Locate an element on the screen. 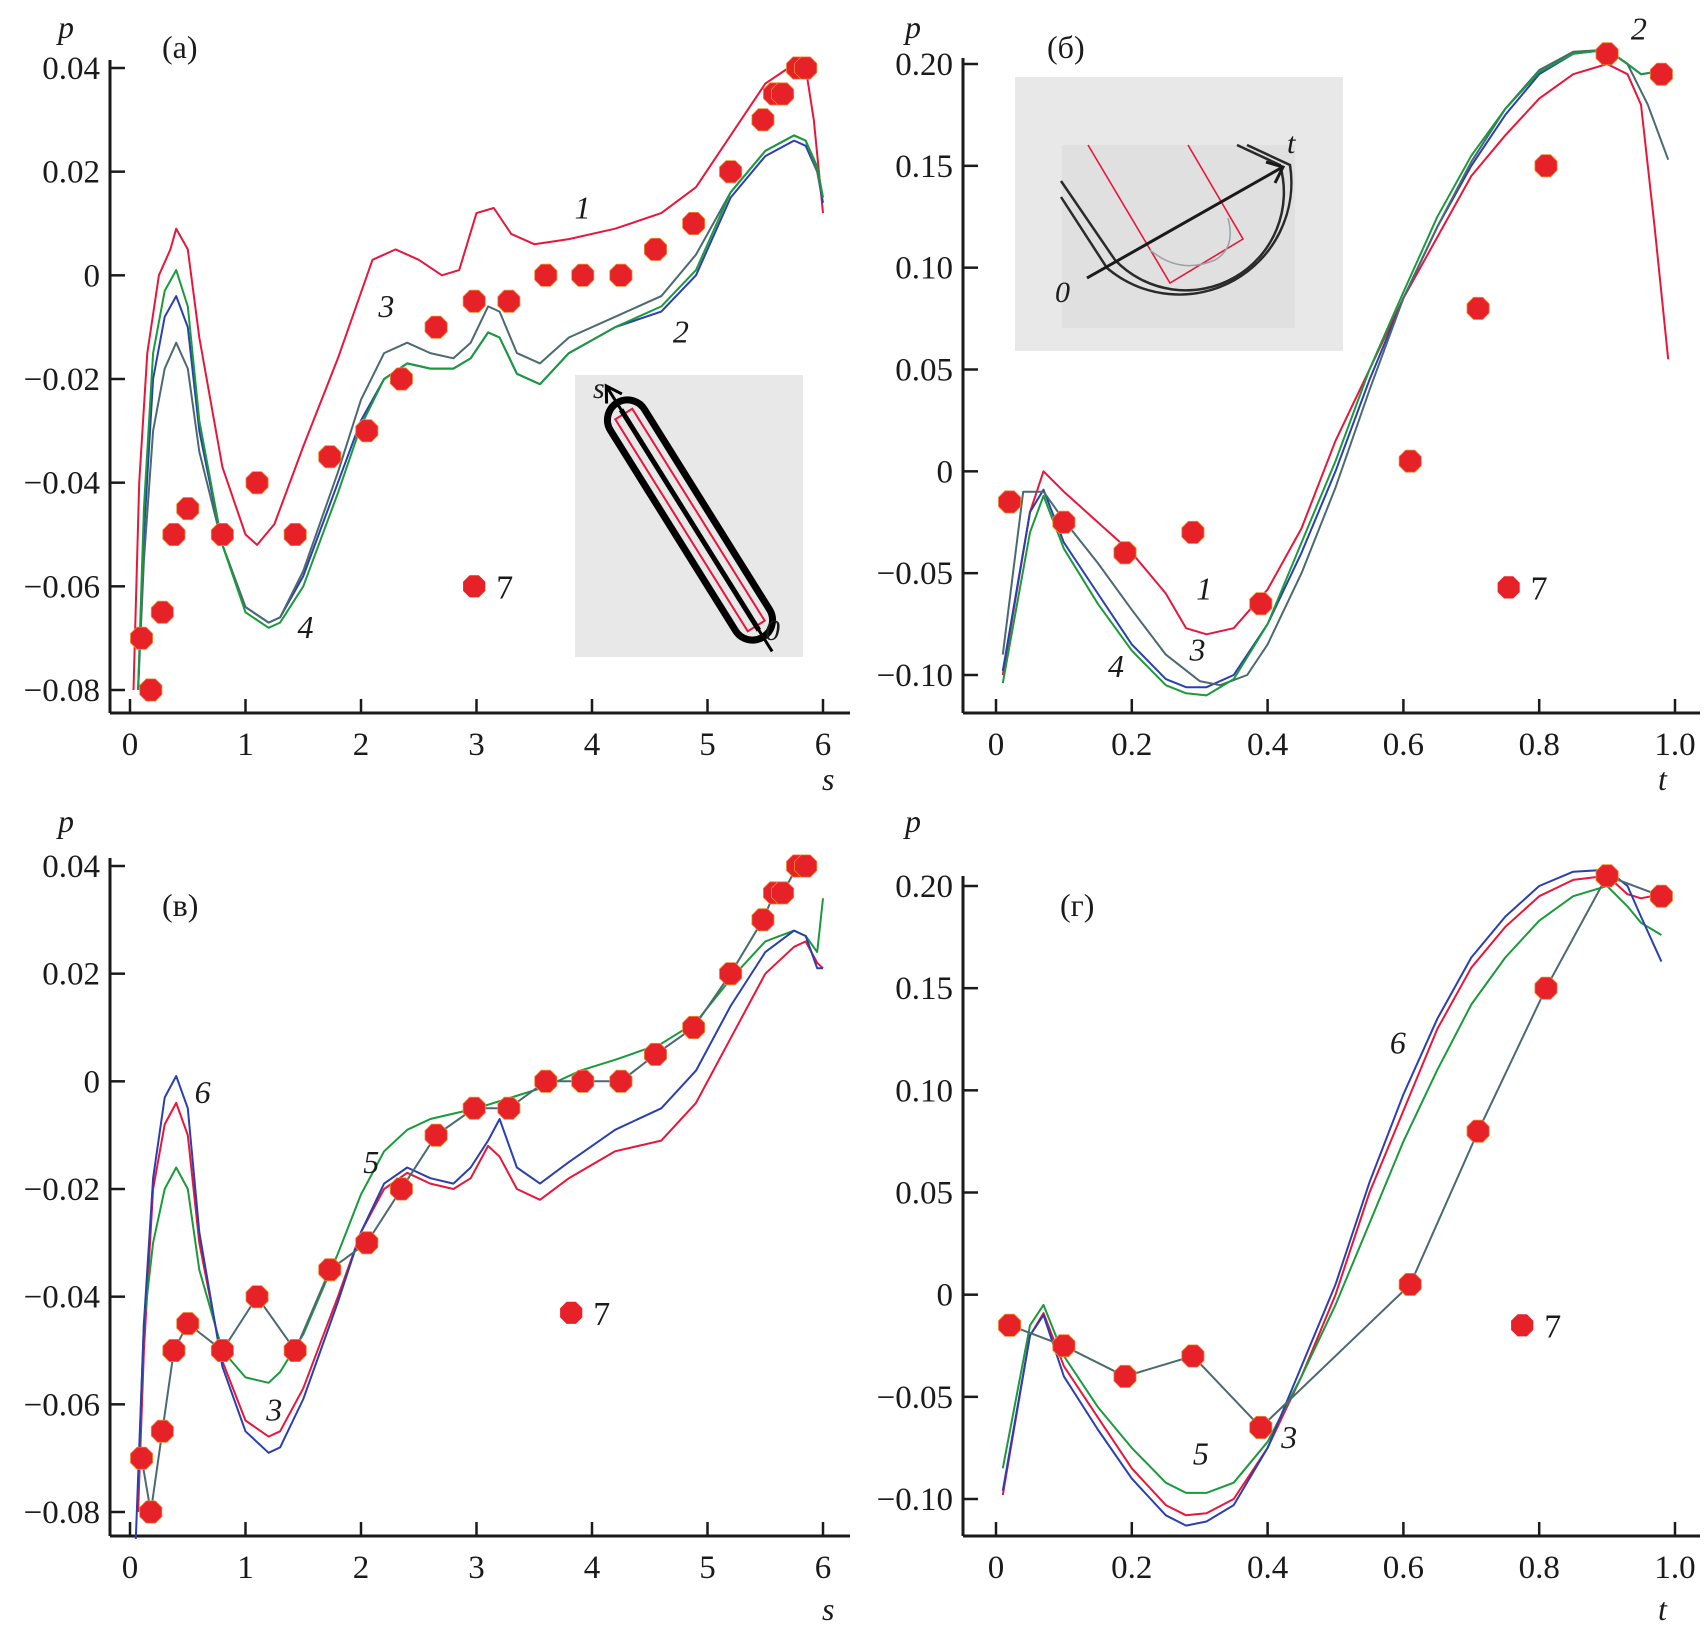 Image resolution: width=1704 pixels, height=1635 pixels. curve-label: 6 is located at coordinates (1398, 1043).